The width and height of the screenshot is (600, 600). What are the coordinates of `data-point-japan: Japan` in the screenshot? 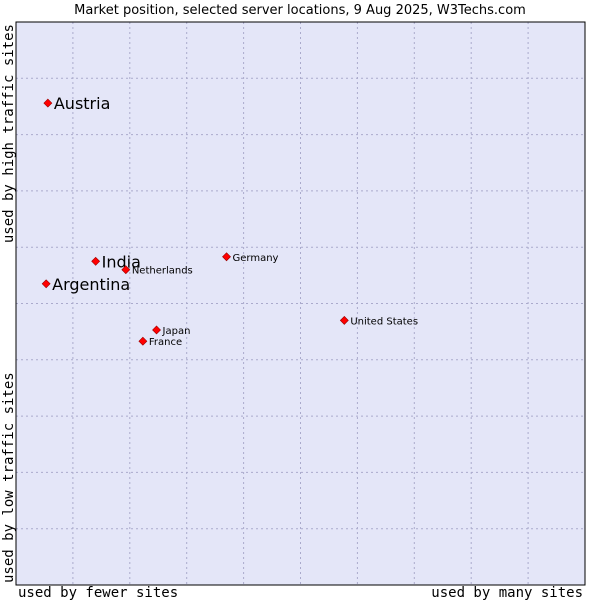 It's located at (171, 331).